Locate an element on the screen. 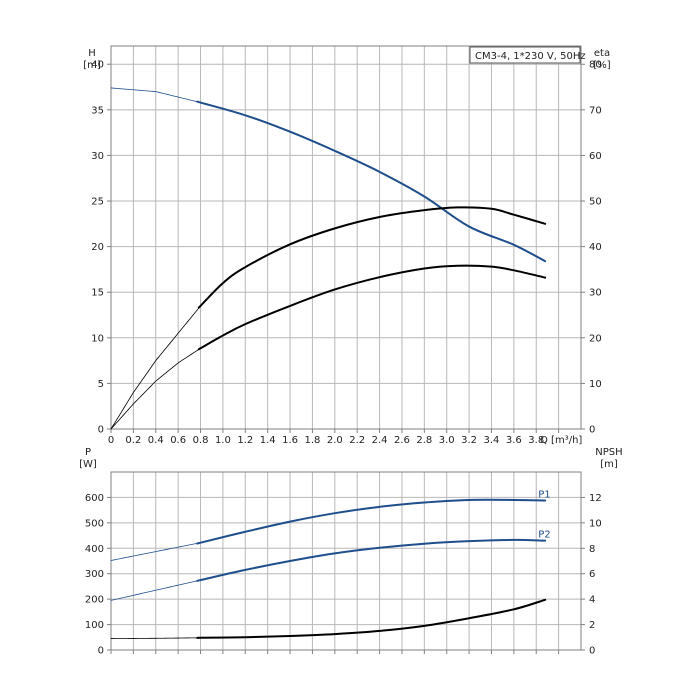 This screenshot has height=700, width=700. p-axis-label: P is located at coordinates (88, 452).